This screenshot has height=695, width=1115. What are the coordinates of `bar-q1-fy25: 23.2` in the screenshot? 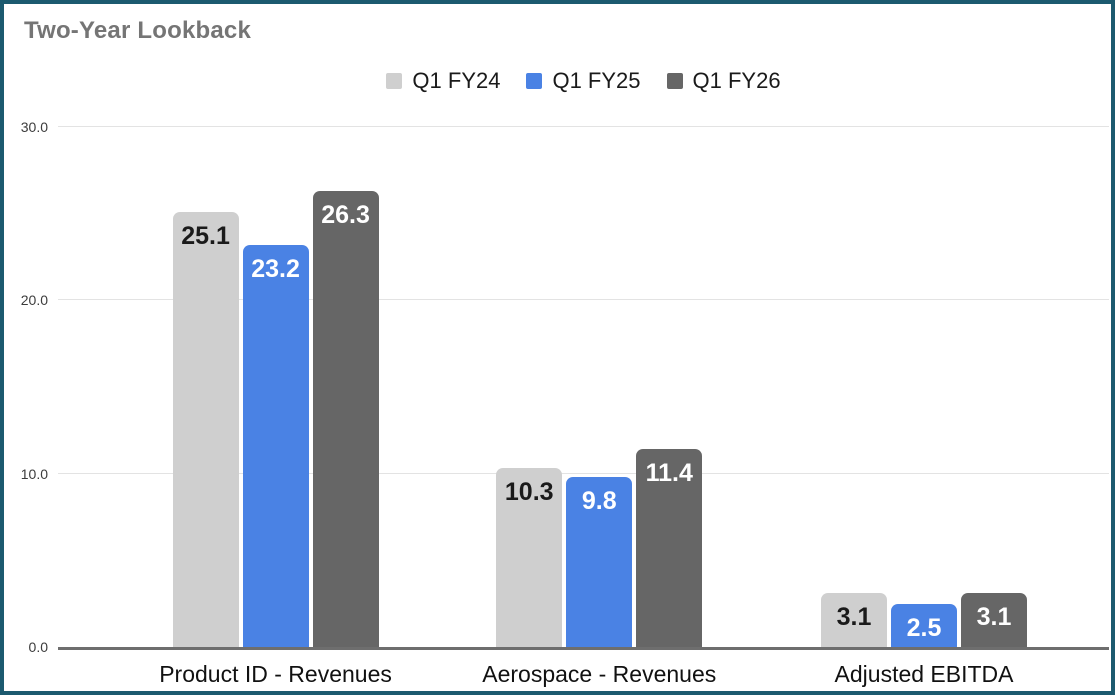 It's located at (275, 445).